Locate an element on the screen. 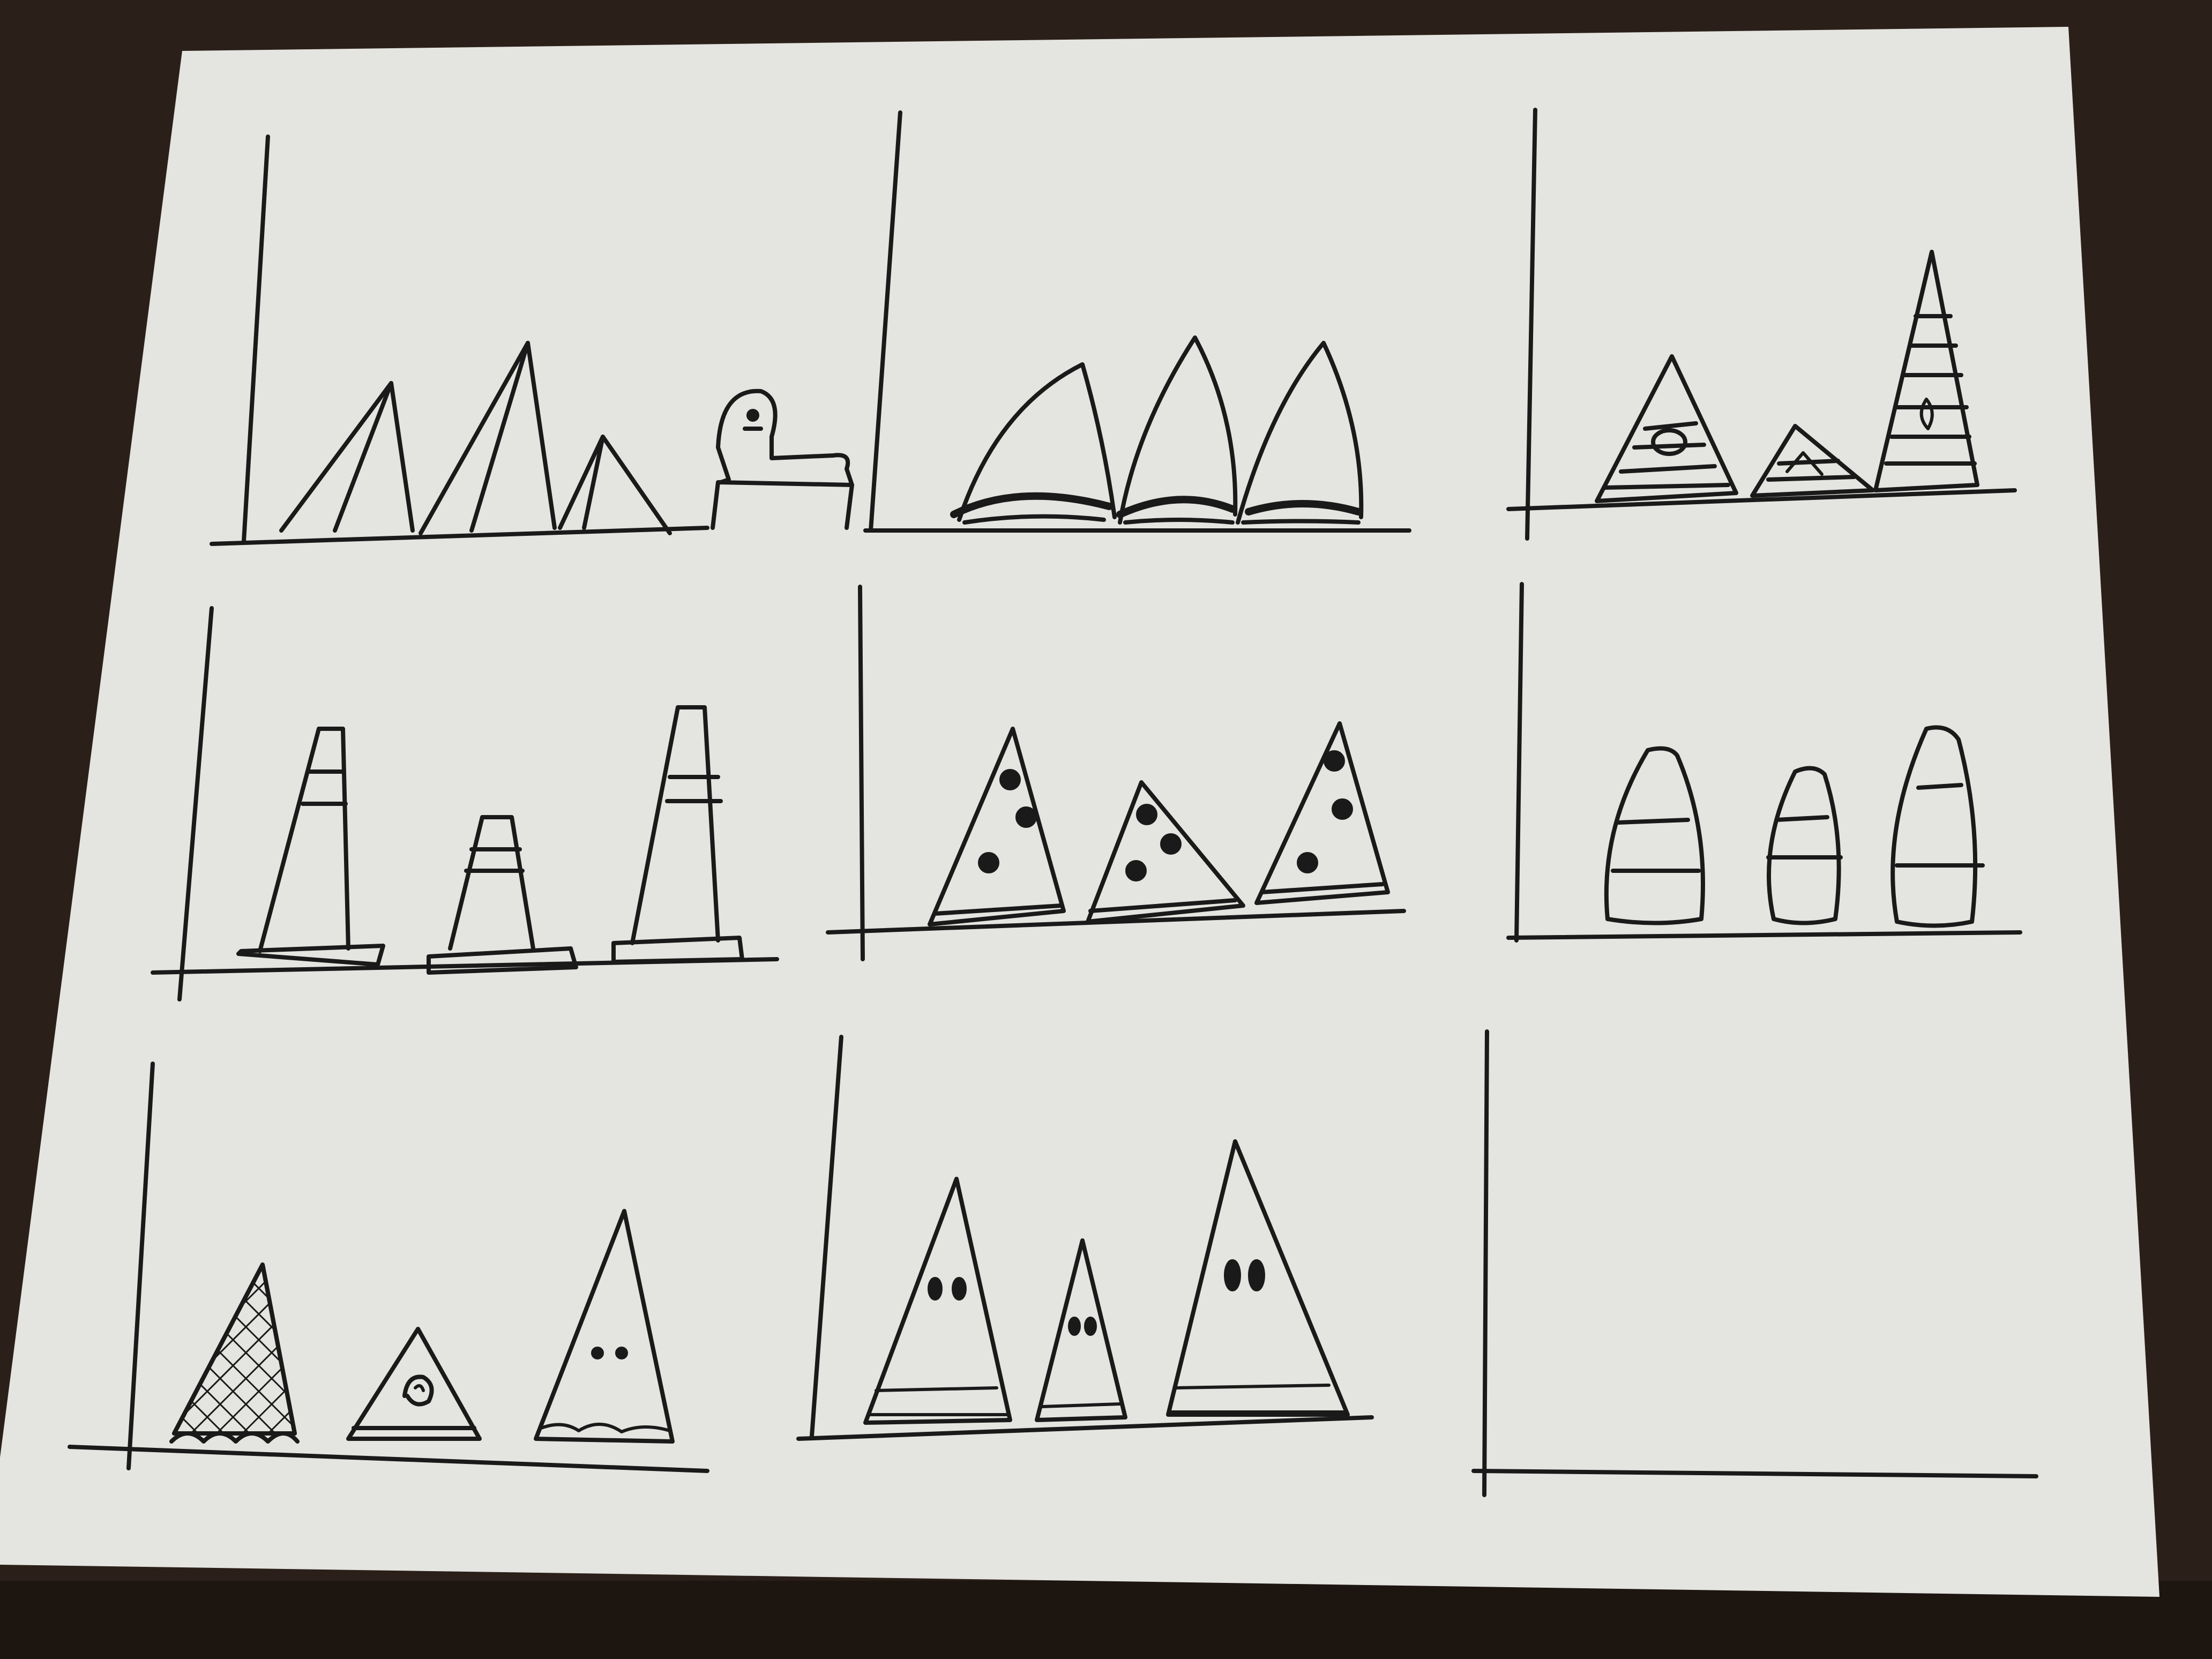 Image resolution: width=2212 pixels, height=1659 pixels. waffle-cone-icon is located at coordinates (234, 1353).